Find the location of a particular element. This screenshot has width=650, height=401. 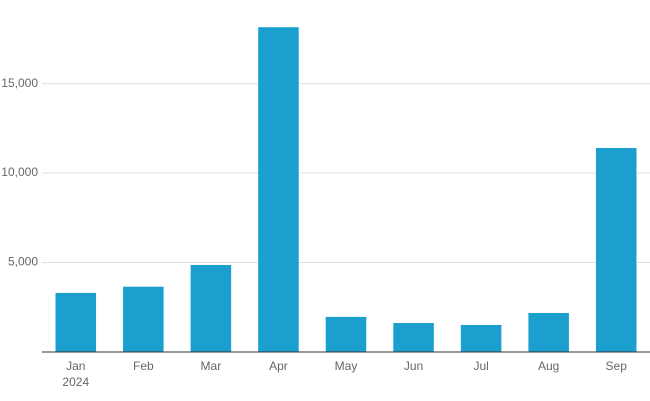

x-year-label: 2024 is located at coordinates (75, 382).